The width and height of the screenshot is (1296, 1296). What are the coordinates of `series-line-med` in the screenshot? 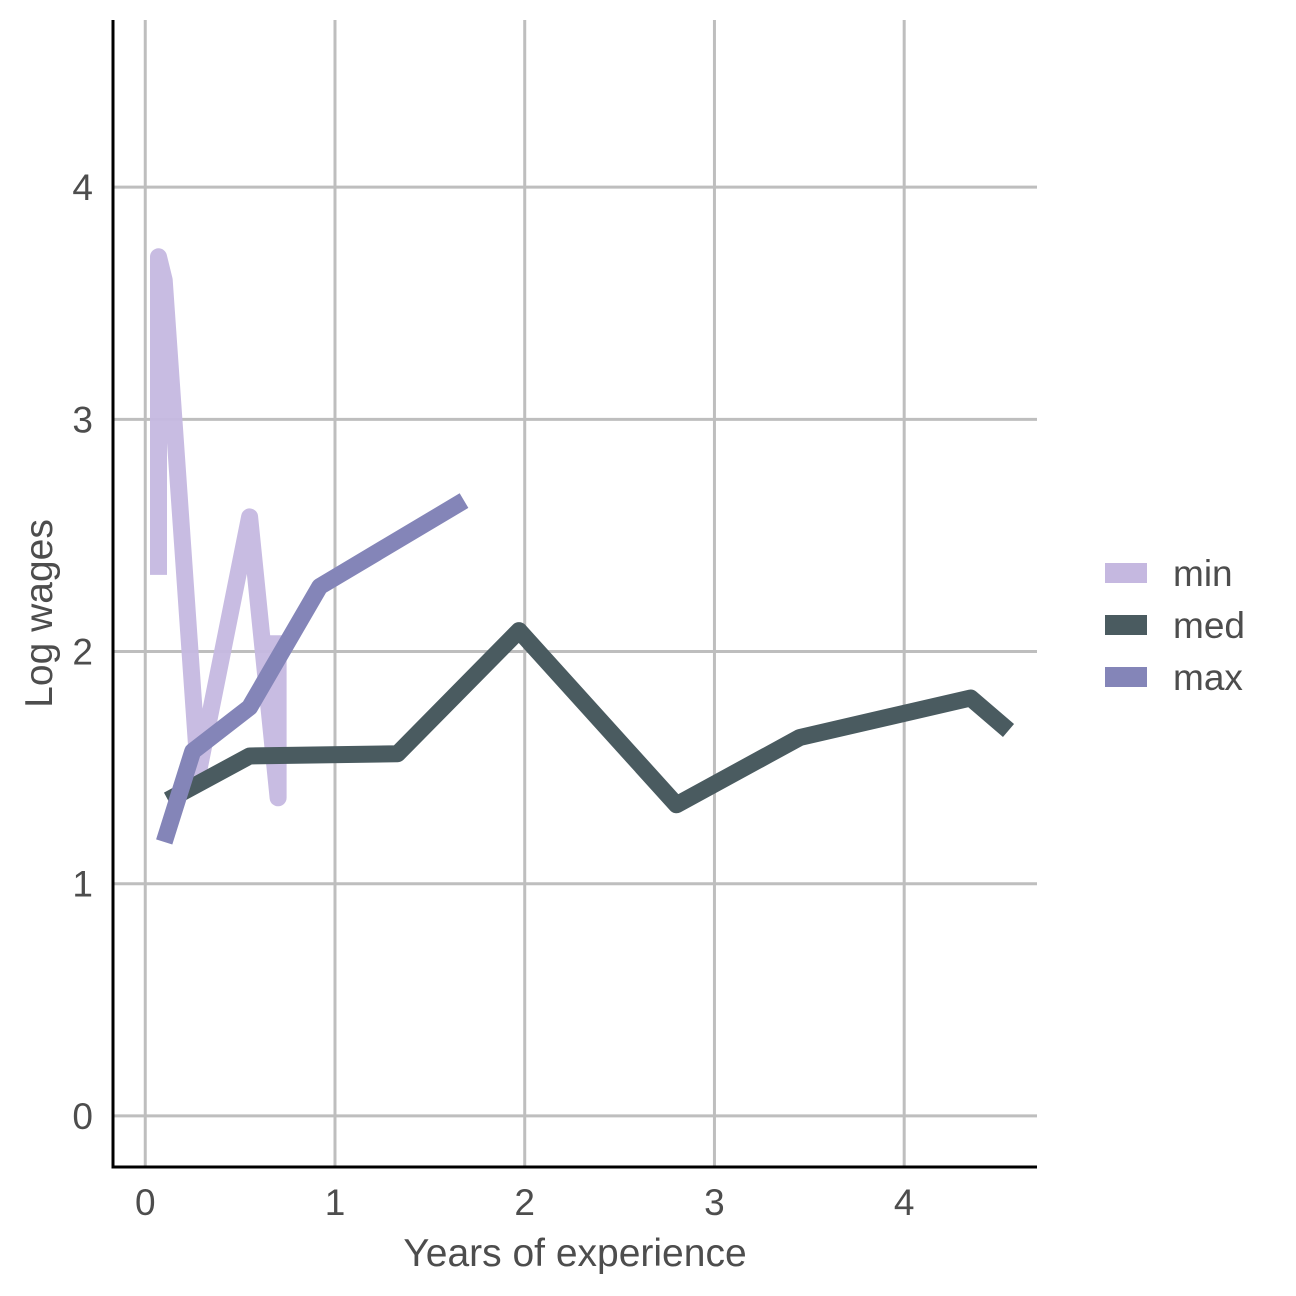 It's located at (589, 718).